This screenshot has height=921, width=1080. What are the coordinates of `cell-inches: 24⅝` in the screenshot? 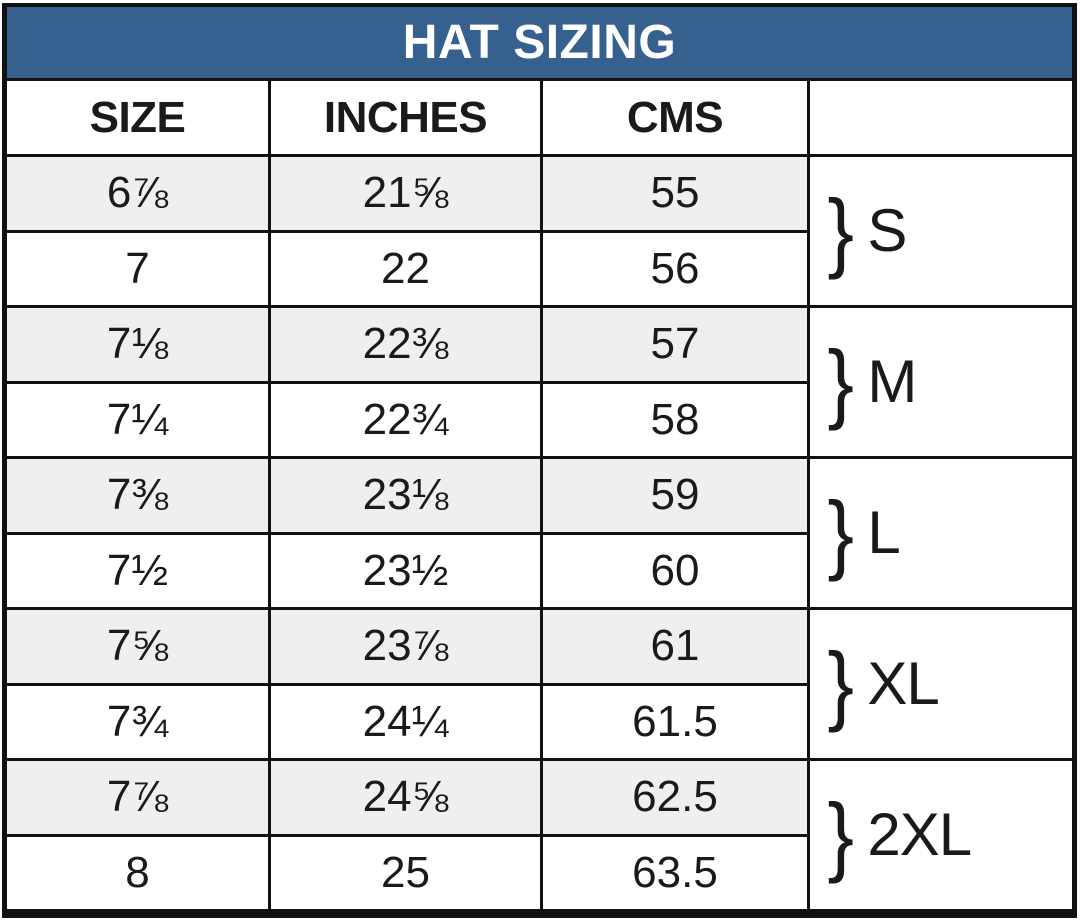 It's located at (405, 797).